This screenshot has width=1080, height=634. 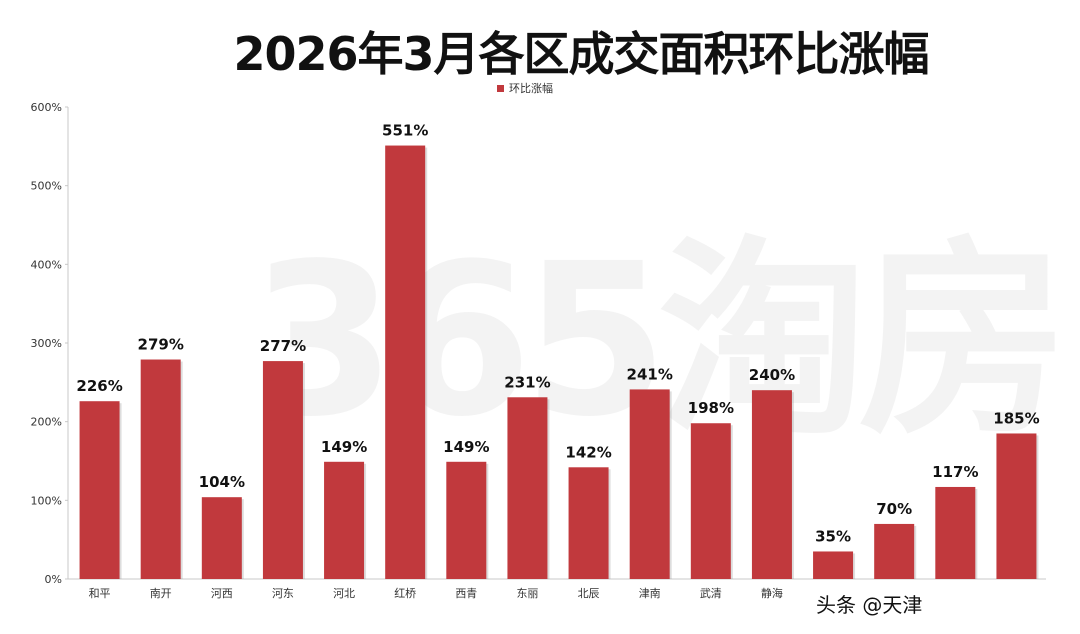 I want to click on data-label: 241%, so click(x=650, y=374).